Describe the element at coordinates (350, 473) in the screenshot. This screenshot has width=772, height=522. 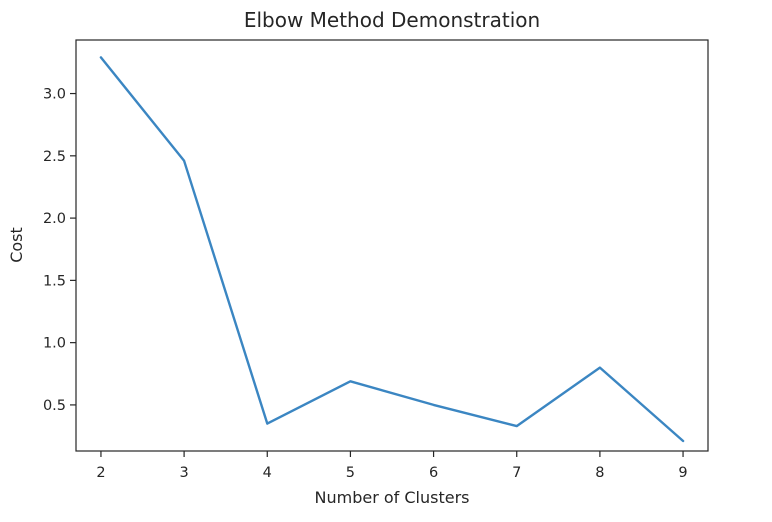
I see `x-tick-label: 5` at that location.